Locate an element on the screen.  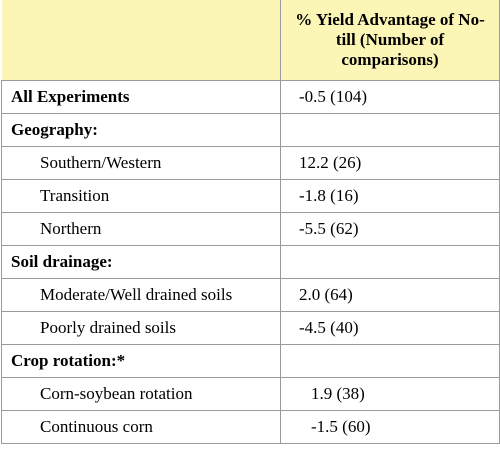
table-row: Transition -1.8 (16) is located at coordinates (250, 196).